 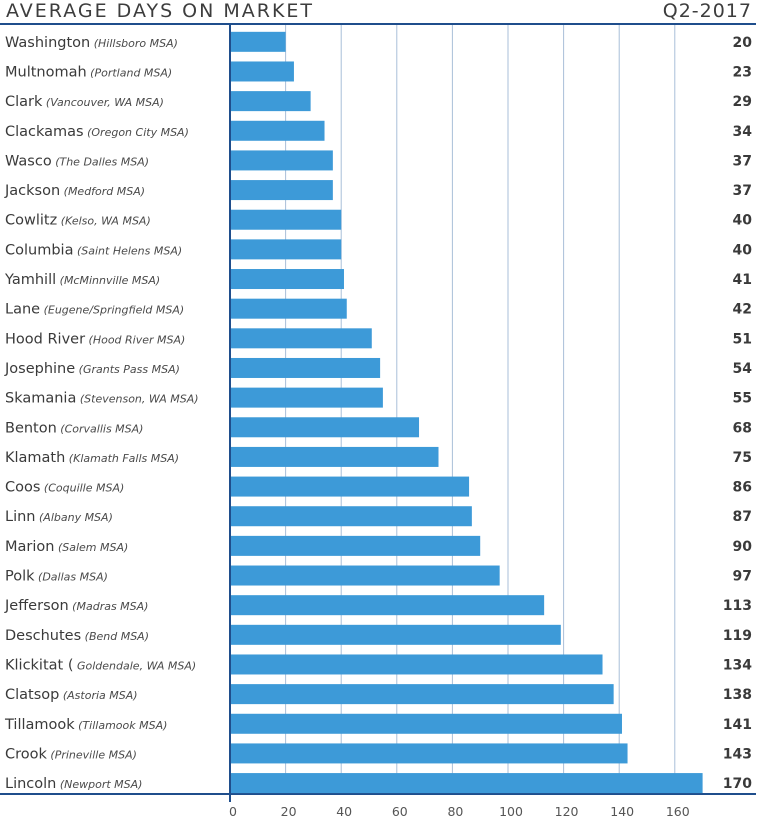 What do you see at coordinates (567, 811) in the screenshot?
I see `x-tick-label: 120` at bounding box center [567, 811].